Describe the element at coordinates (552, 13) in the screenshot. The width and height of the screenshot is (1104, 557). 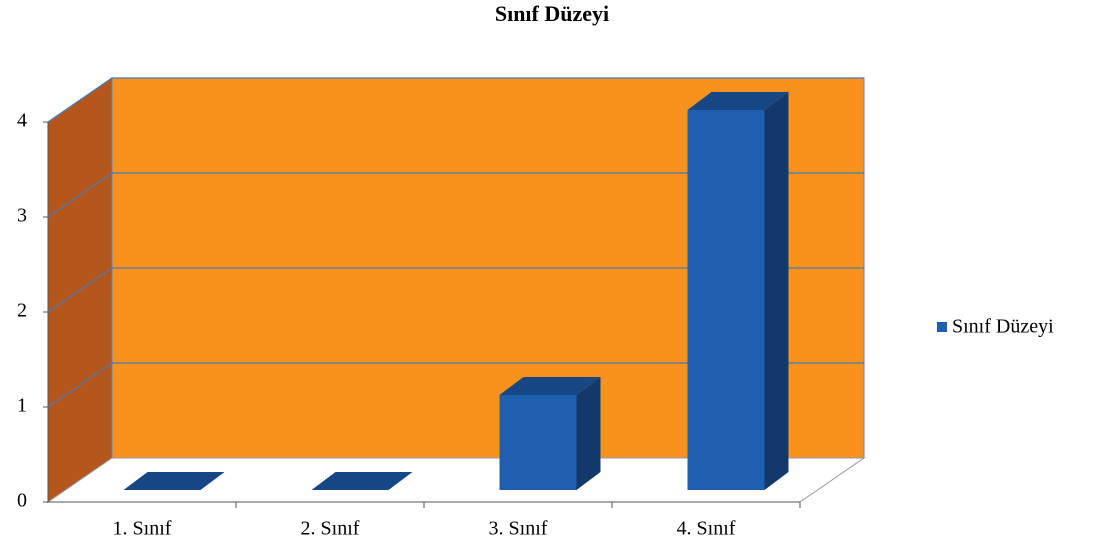
I see `chart-title: Sınıf Düzeyi` at that location.